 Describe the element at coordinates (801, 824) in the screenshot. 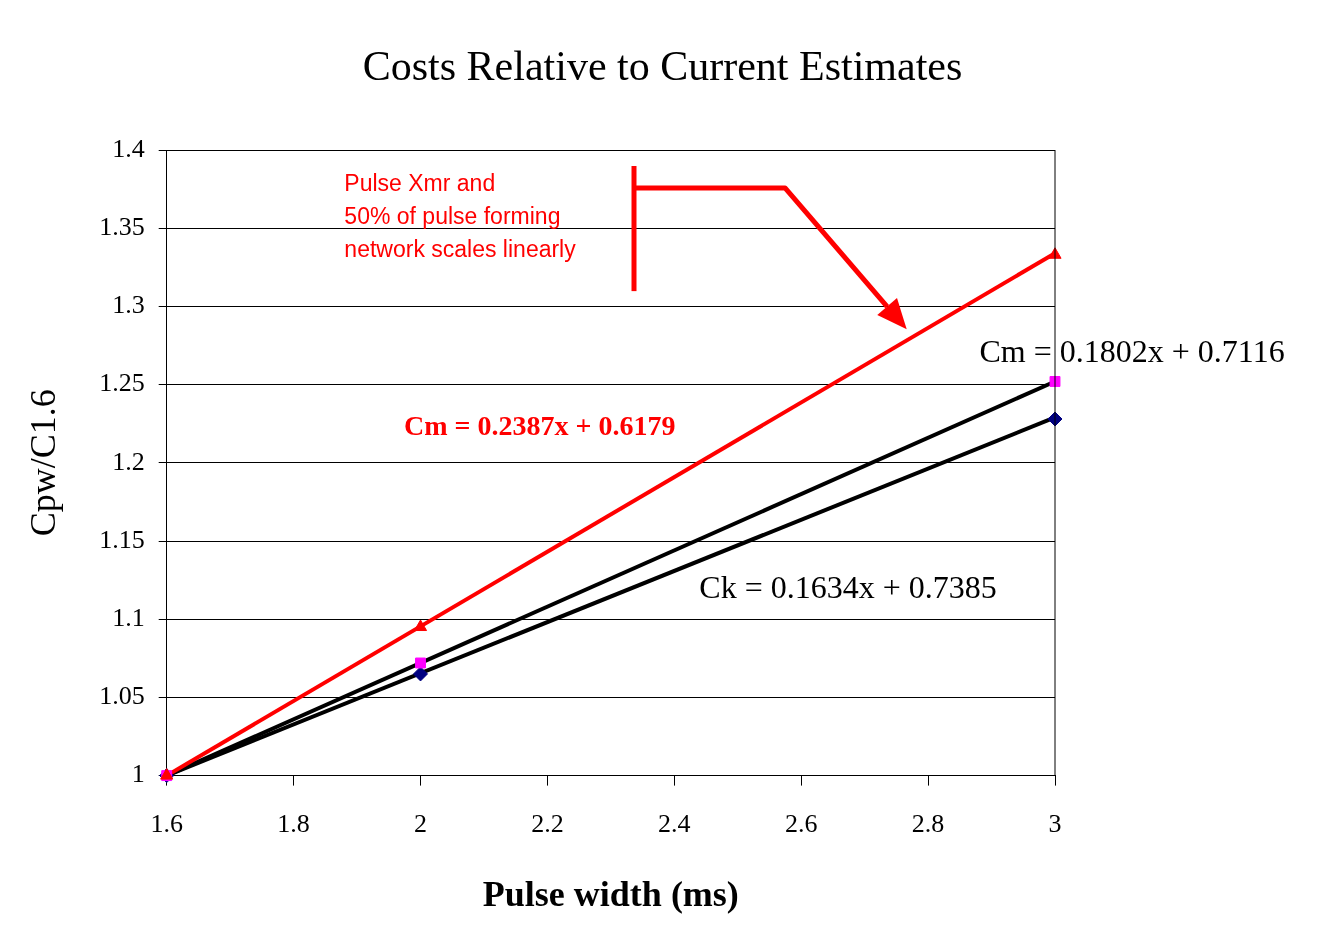

I see `x-tick-label: 2.6` at that location.